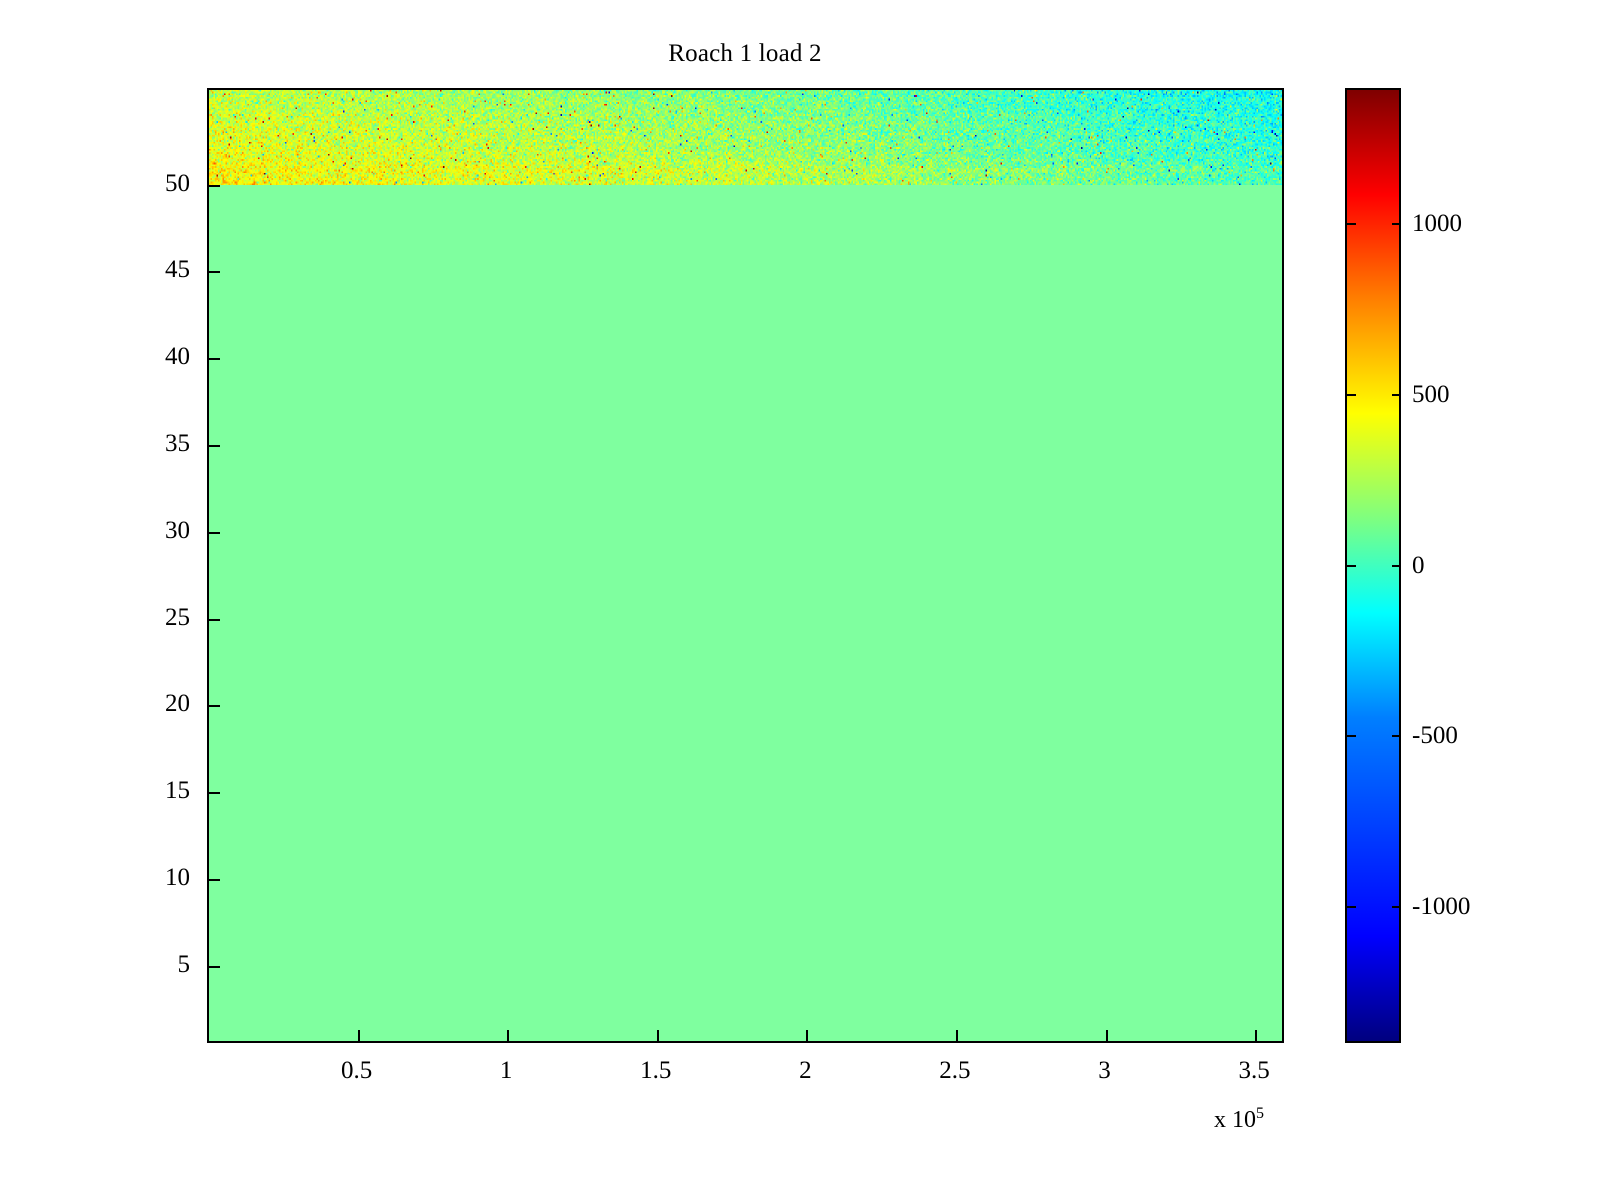  Describe the element at coordinates (1260, 1113) in the screenshot. I see `x-exponent-power: 5` at that location.